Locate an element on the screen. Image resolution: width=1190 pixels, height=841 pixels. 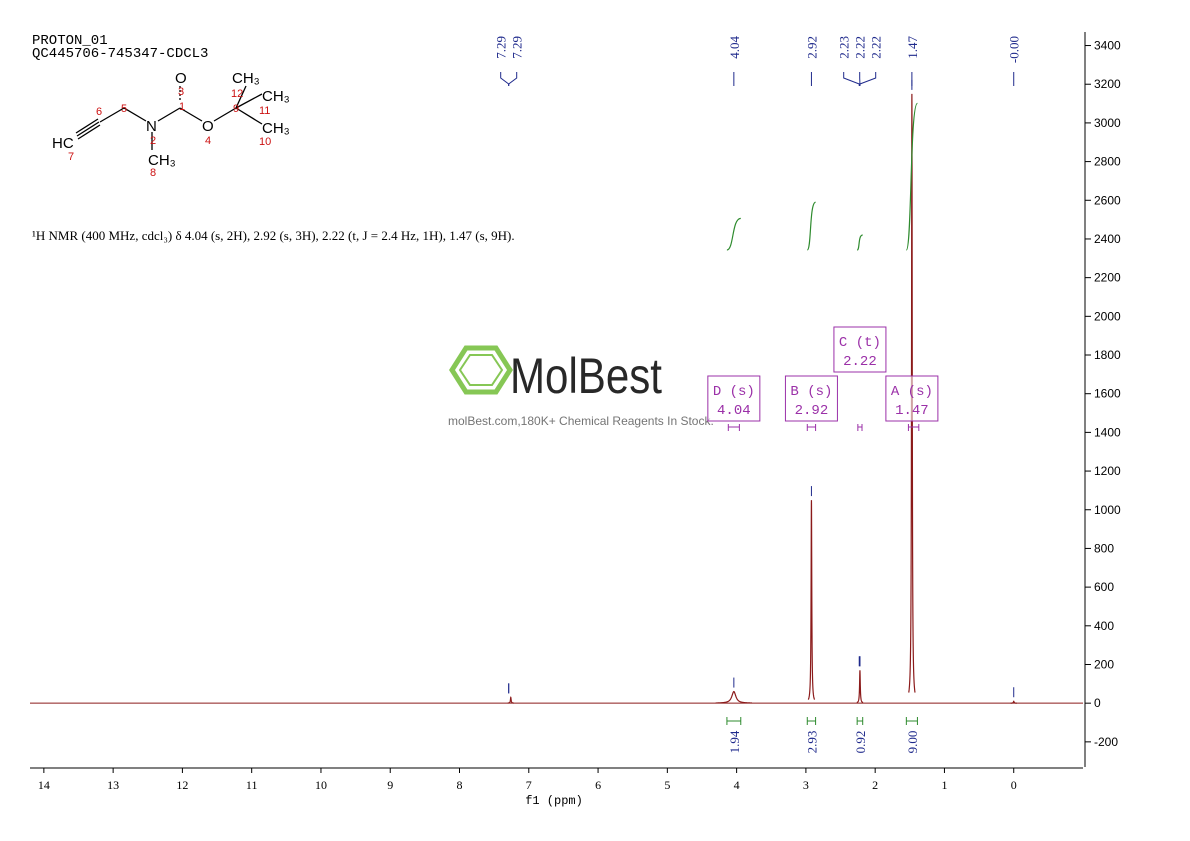
multiplet-shift: 1.47 is located at coordinates (912, 411).